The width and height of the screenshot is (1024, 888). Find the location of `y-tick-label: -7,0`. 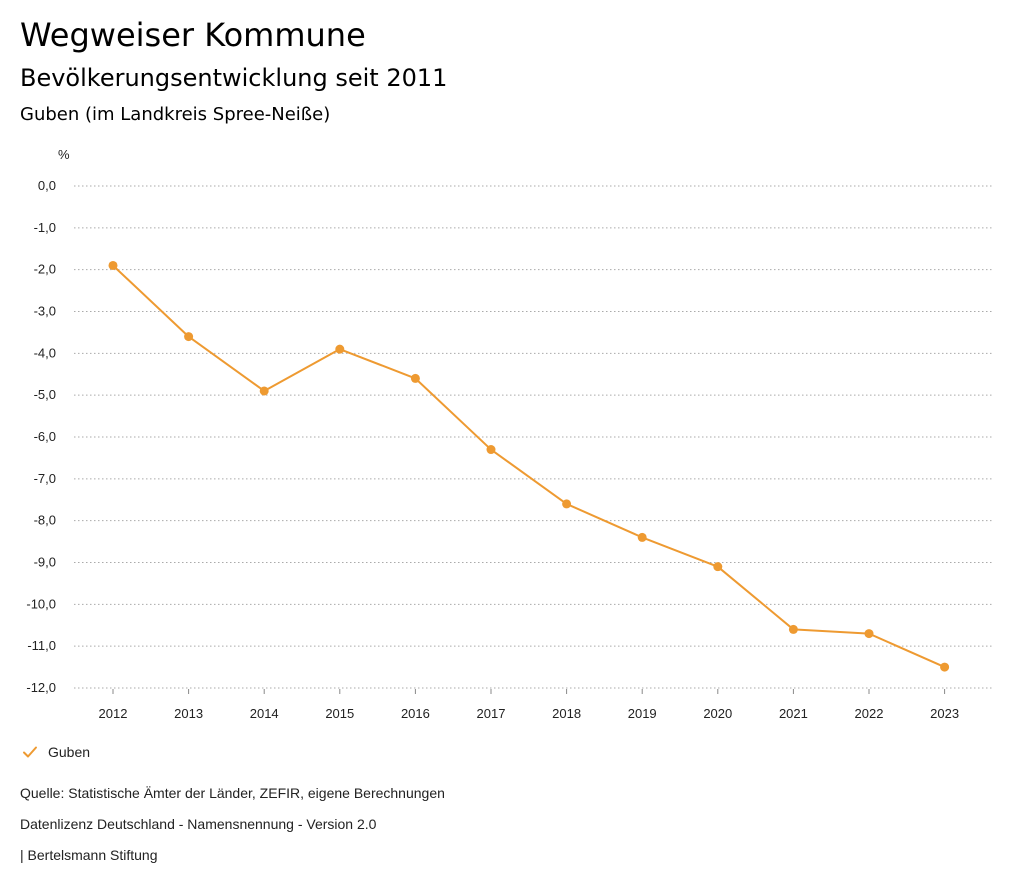

y-tick-label: -7,0 is located at coordinates (45, 478).